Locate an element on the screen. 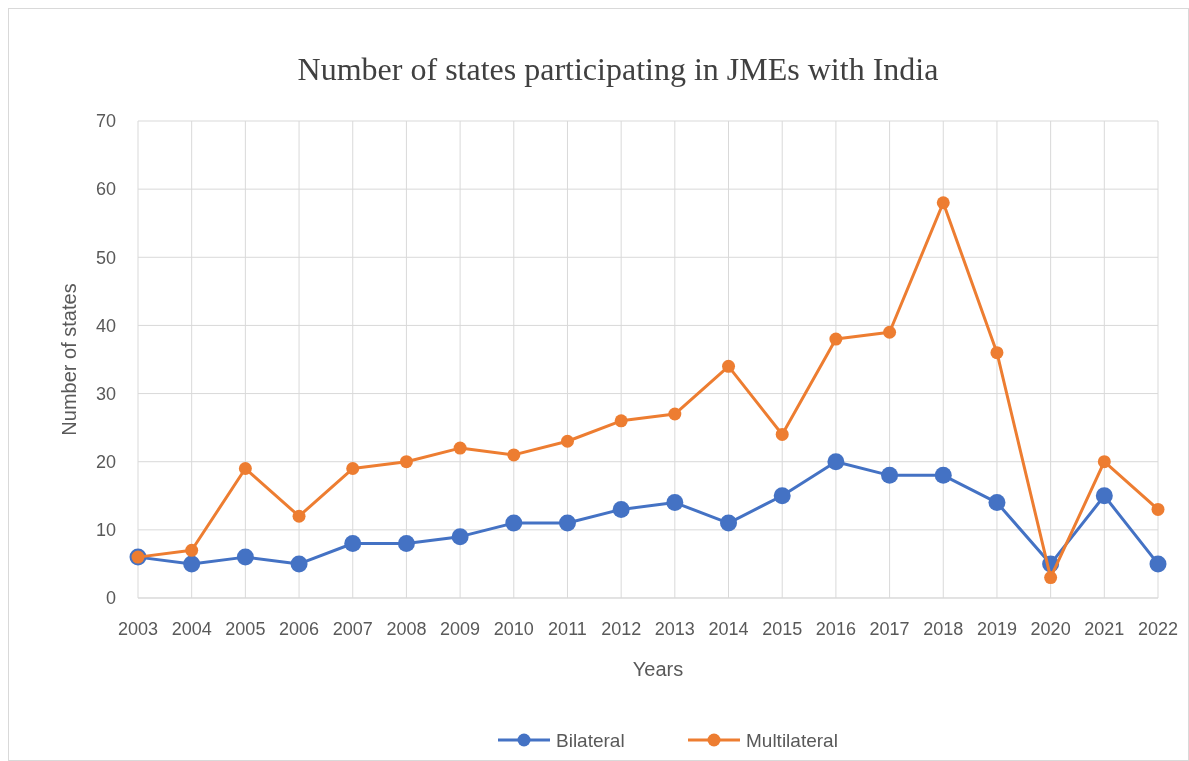 The height and width of the screenshot is (761, 1189). y-tick-label: 50 is located at coordinates (105, 257).